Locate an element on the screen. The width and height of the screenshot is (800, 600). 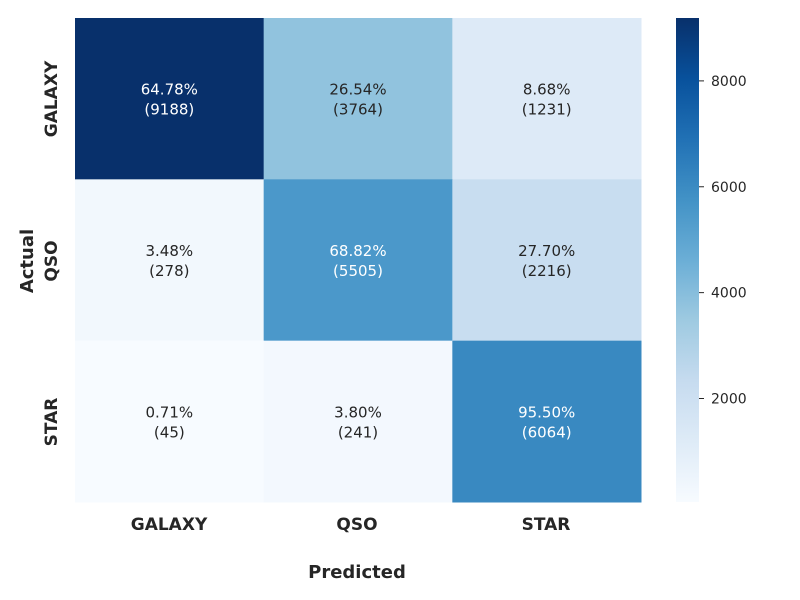
x-axis-ticks: GALAXY QSO STAR is located at coordinates (351, 525).